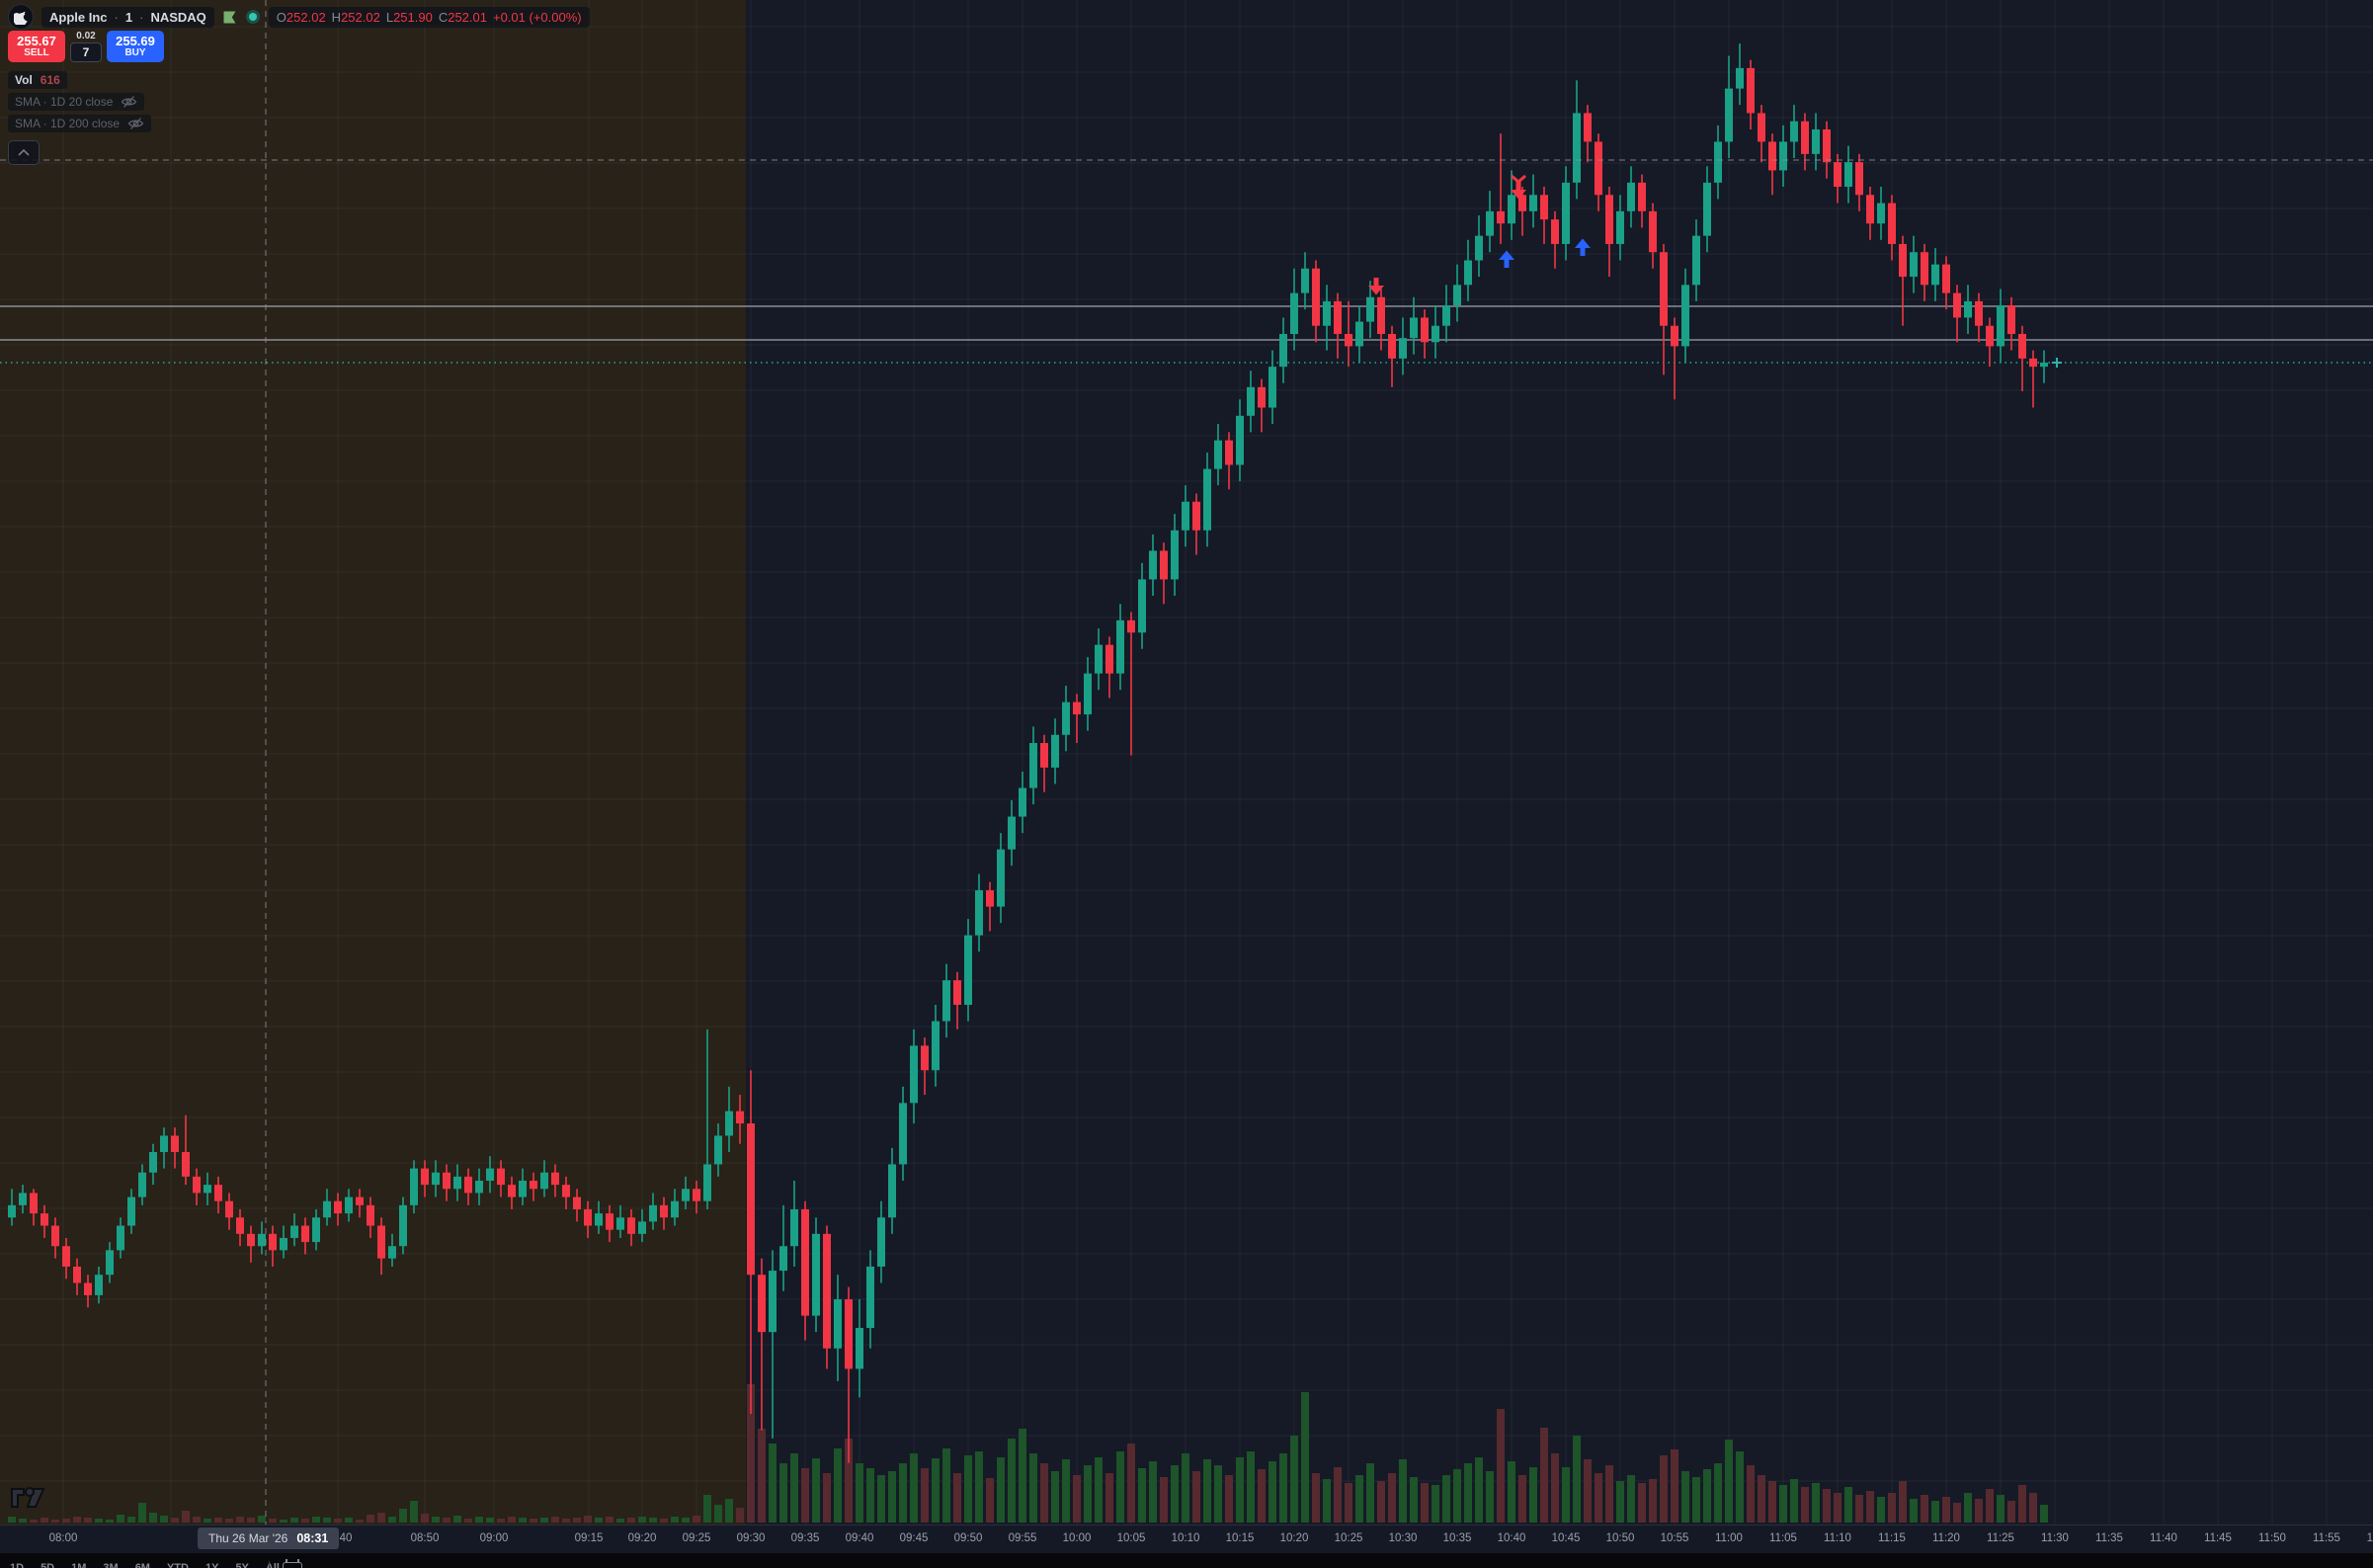 Image resolution: width=2373 pixels, height=1568 pixels. What do you see at coordinates (2272, 1538) in the screenshot?
I see `time-axis-tick: 11:50` at bounding box center [2272, 1538].